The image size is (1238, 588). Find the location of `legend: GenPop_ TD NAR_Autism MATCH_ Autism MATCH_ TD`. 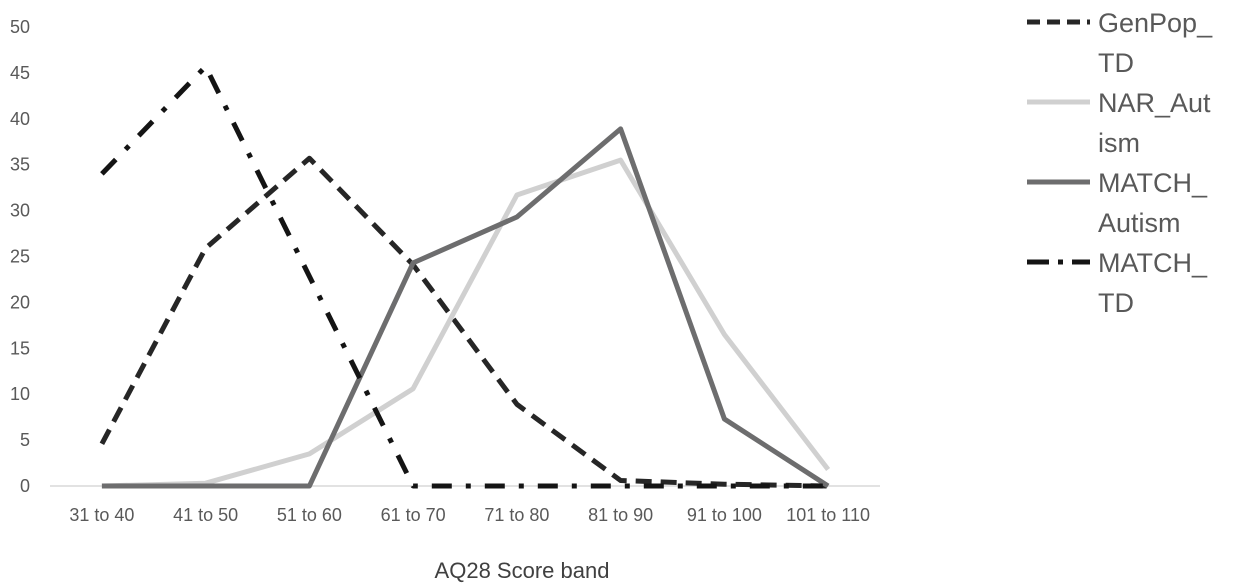

legend: GenPop_ TD NAR_Autism MATCH_ Autism MATCH_ TD is located at coordinates (1120, 163).